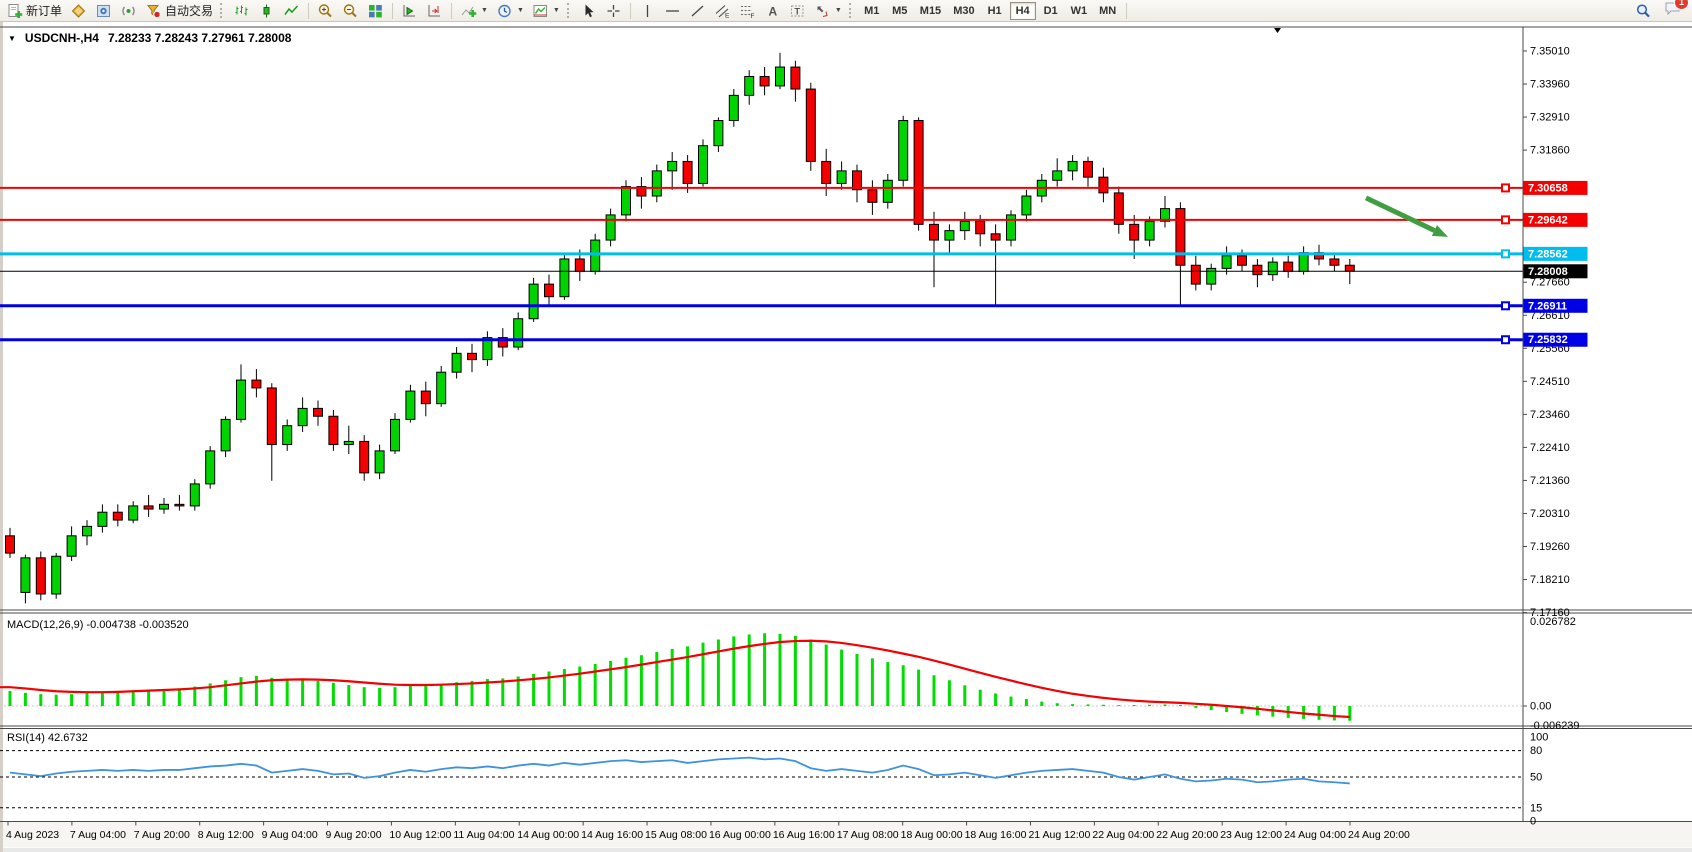  I want to click on timeframe-button-M1: M1, so click(872, 11).